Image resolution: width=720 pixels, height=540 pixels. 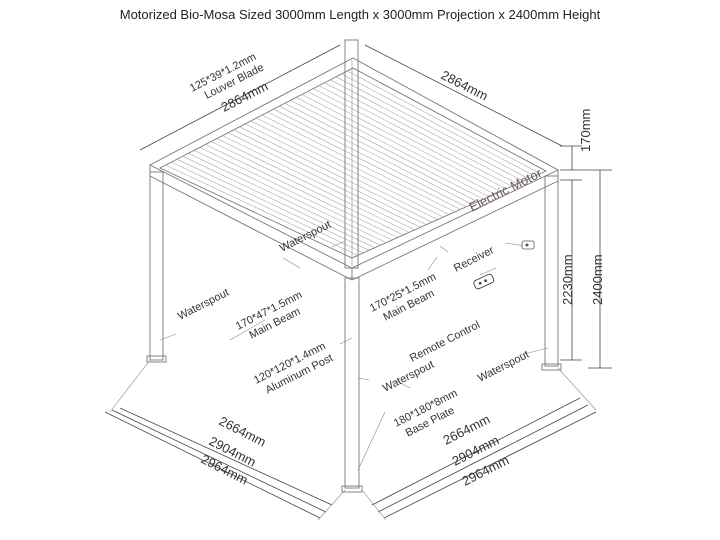 What do you see at coordinates (465, 85) in the screenshot?
I see `dim-top-right: 2864mm` at bounding box center [465, 85].